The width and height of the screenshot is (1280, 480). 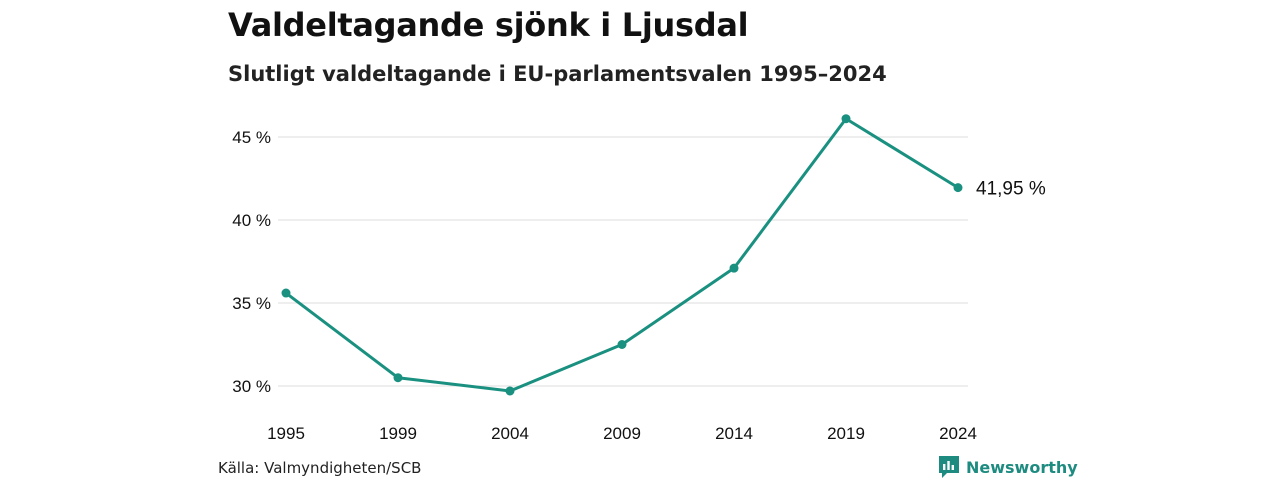 What do you see at coordinates (1022, 467) in the screenshot?
I see `brand-name: Newsworthy` at bounding box center [1022, 467].